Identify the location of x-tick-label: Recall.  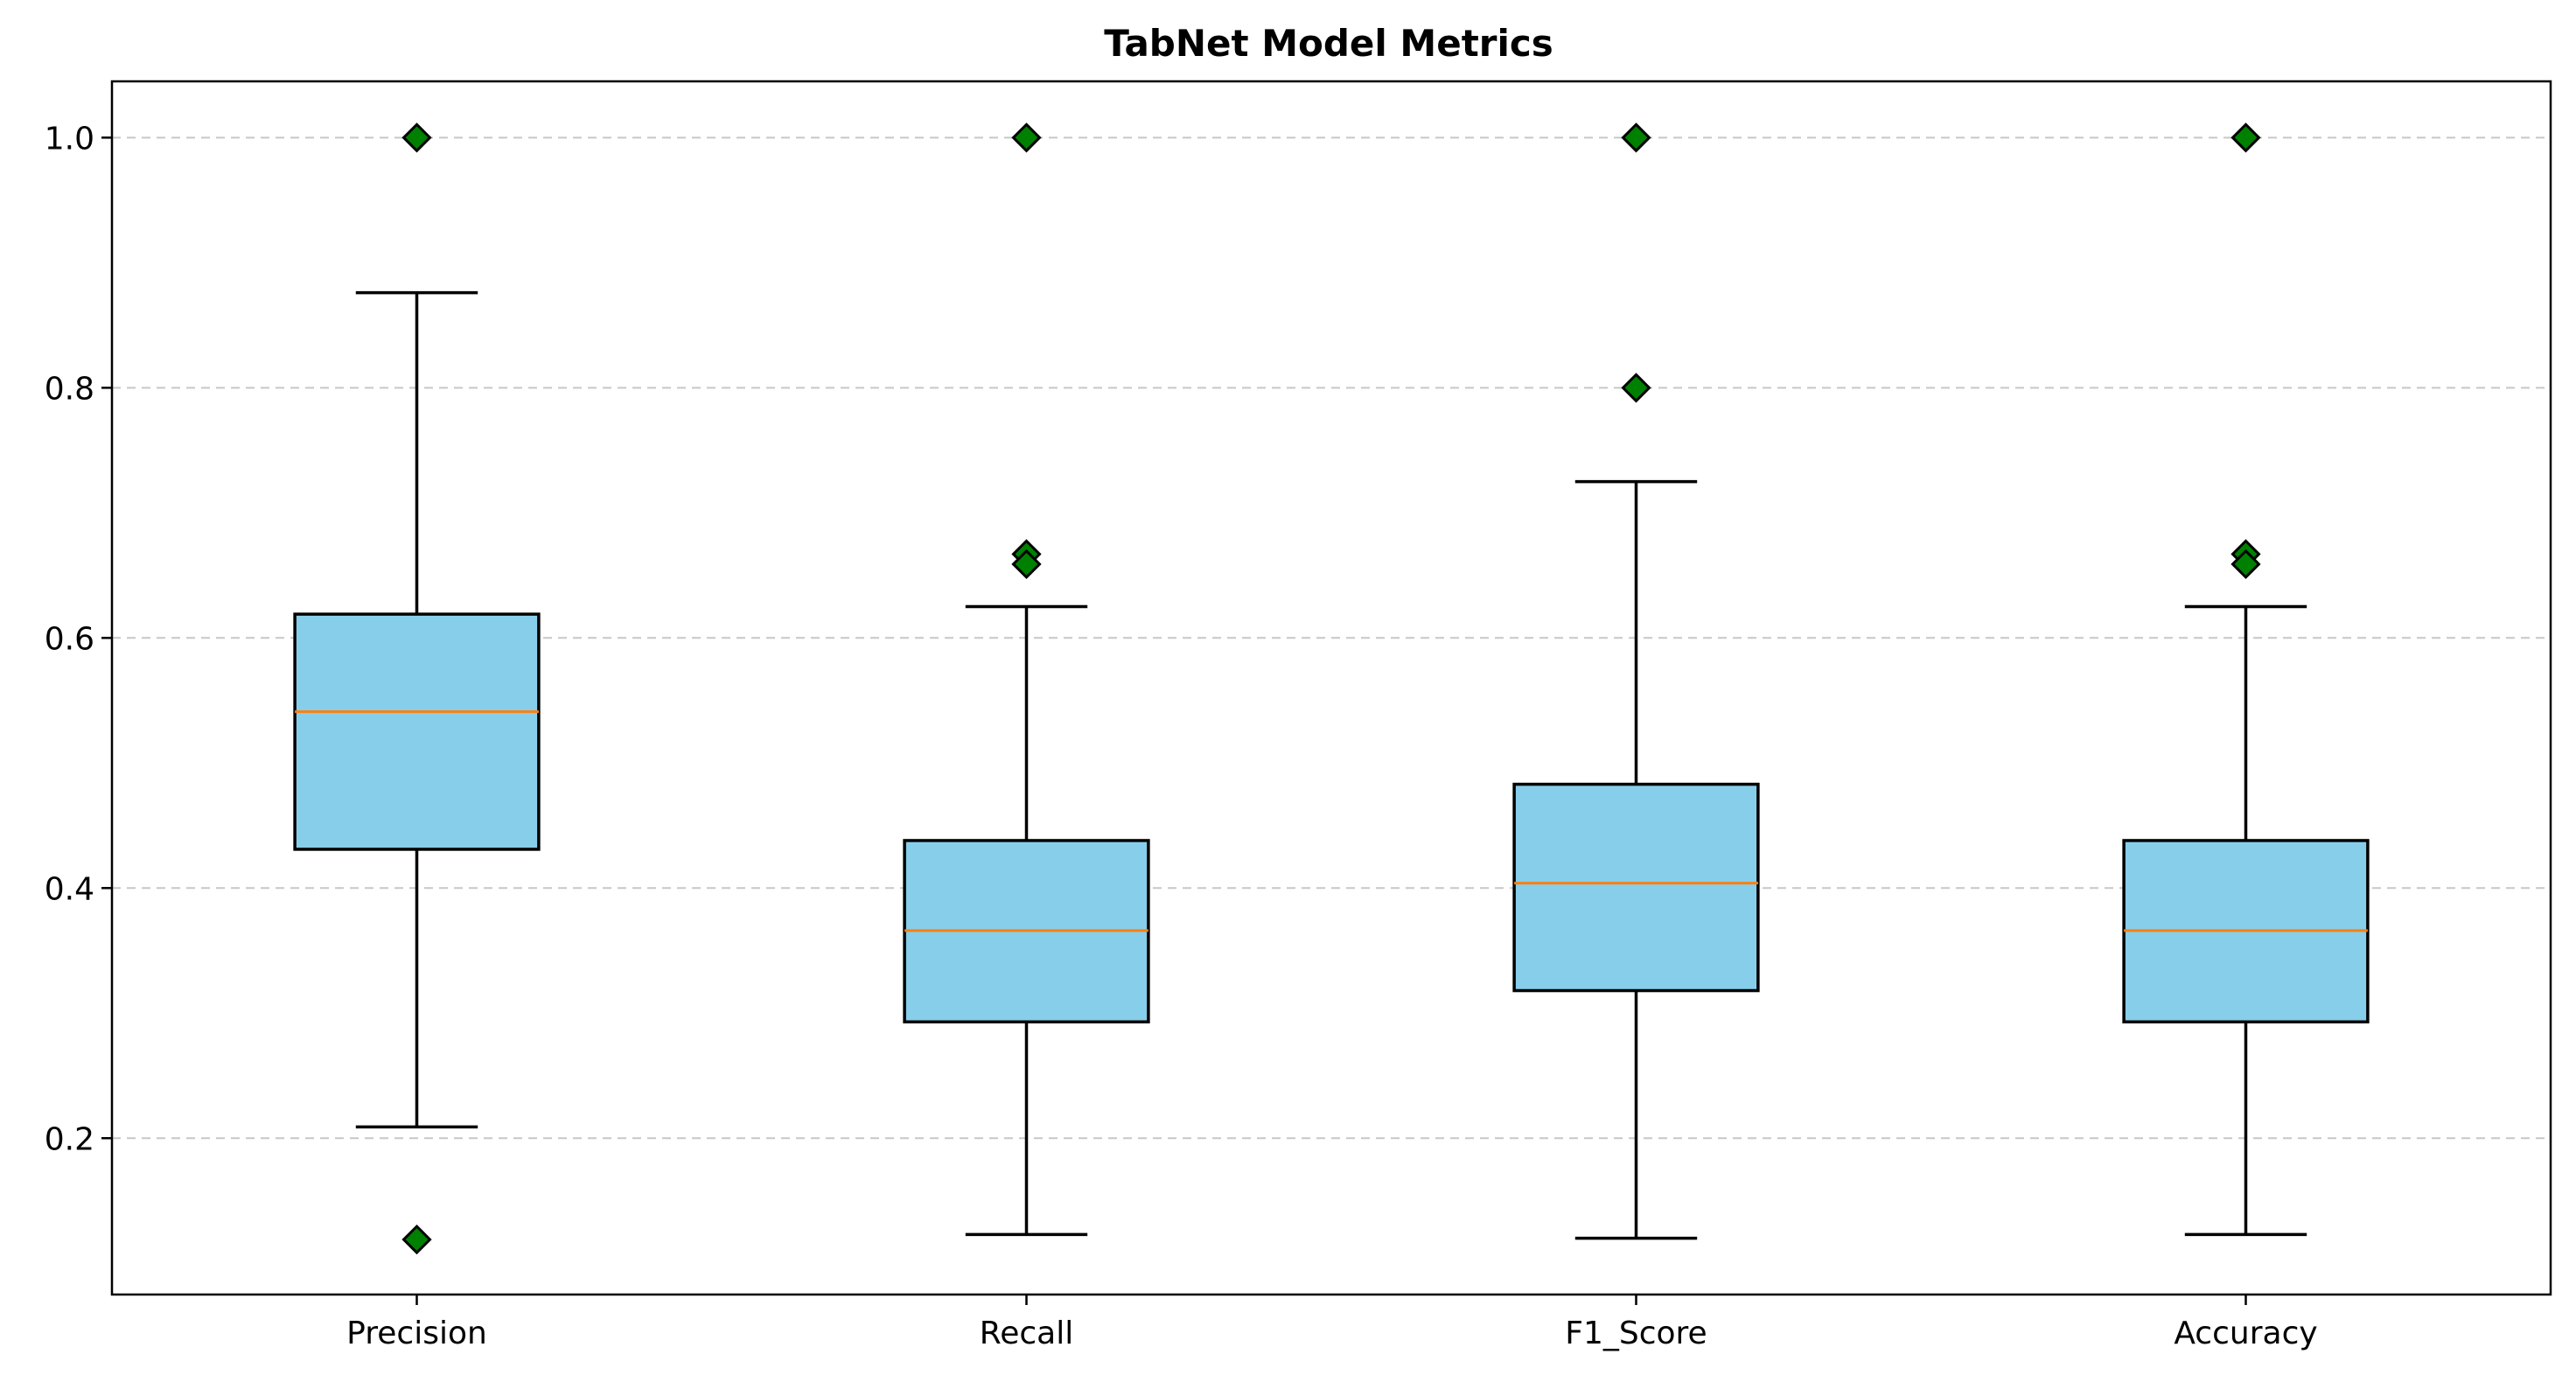
(1026, 1333).